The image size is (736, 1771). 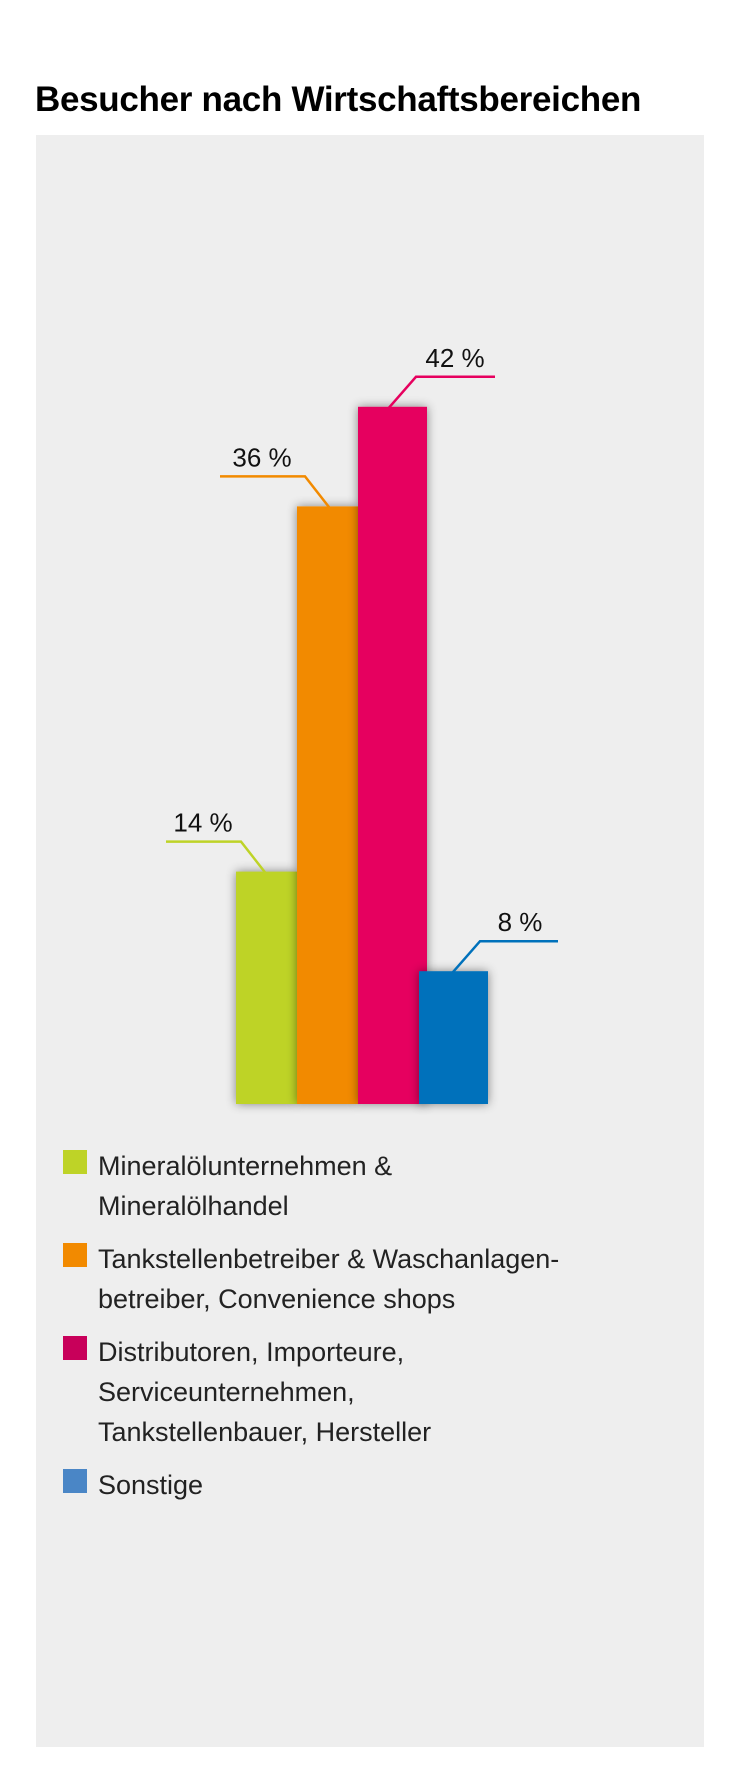 I want to click on bar-value-label: 42 %, so click(x=454, y=358).